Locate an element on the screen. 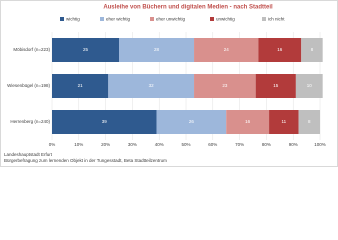 Image resolution: width=338 pixels, height=240 pixels. x-tick-label: 10% is located at coordinates (78, 144).